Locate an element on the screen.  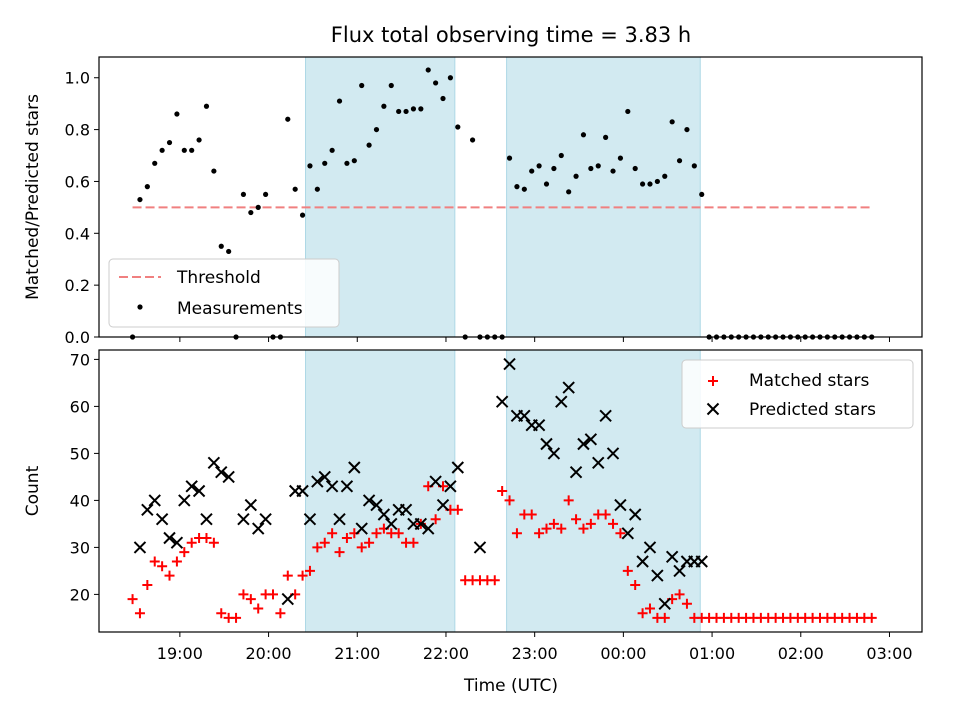
y-tick-label: 0.0 is located at coordinates (77, 337).